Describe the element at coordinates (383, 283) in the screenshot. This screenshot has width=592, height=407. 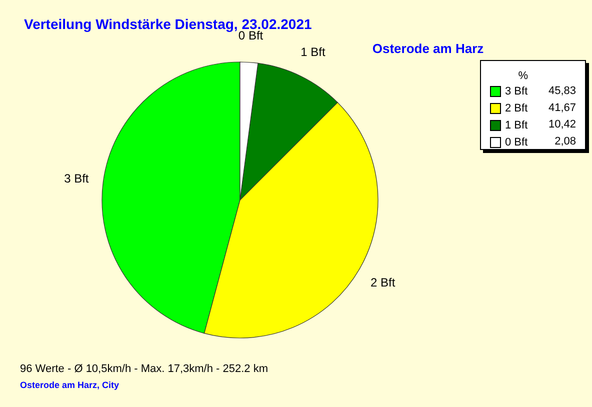
I see `slice-label: 2 Bft` at that location.